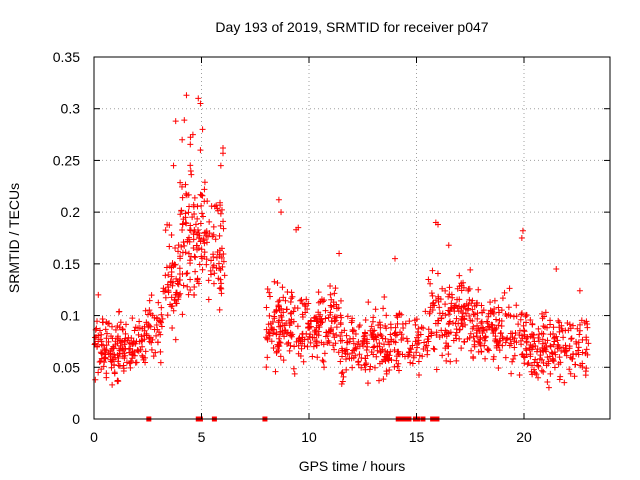  Describe the element at coordinates (66, 264) in the screenshot. I see `y-tick-label: 0.15` at that location.